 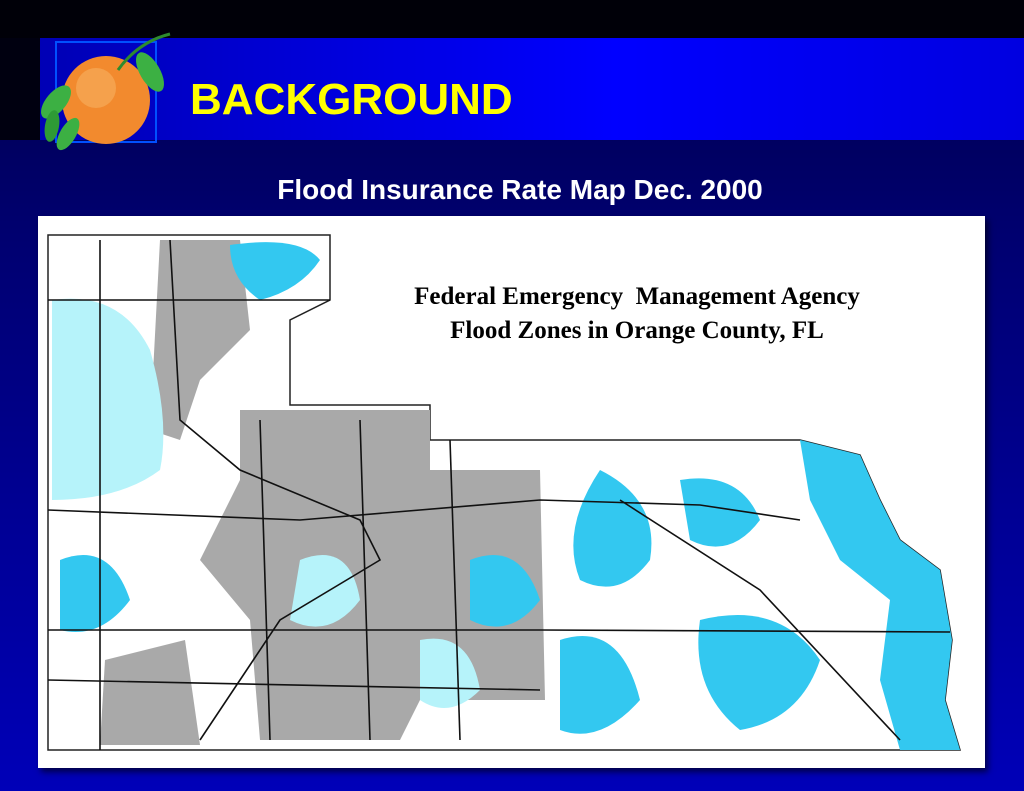 I want to click on map-title-line: Flood Zones in Orange County, FL, so click(x=637, y=330).